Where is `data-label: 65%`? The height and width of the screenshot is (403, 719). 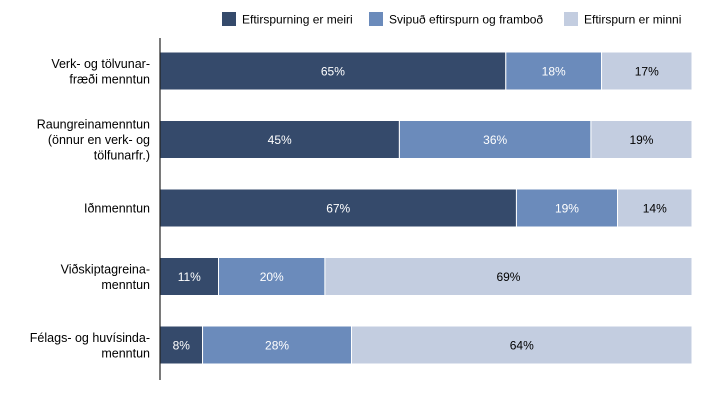 data-label: 65% is located at coordinates (333, 72).